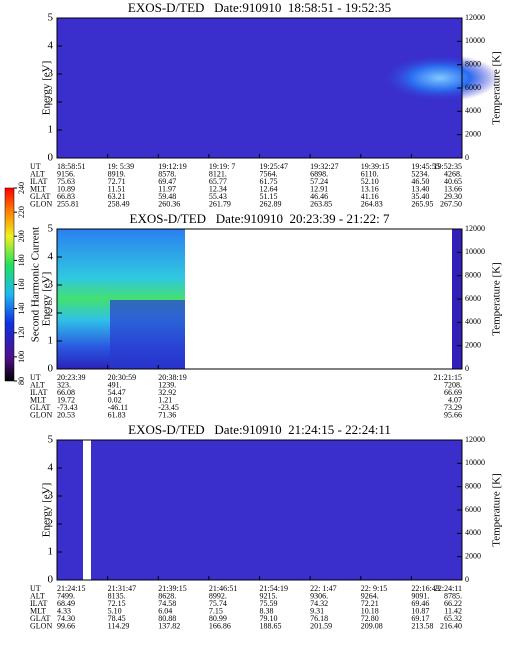  I want to click on table-cell: 78.45, so click(117, 618).